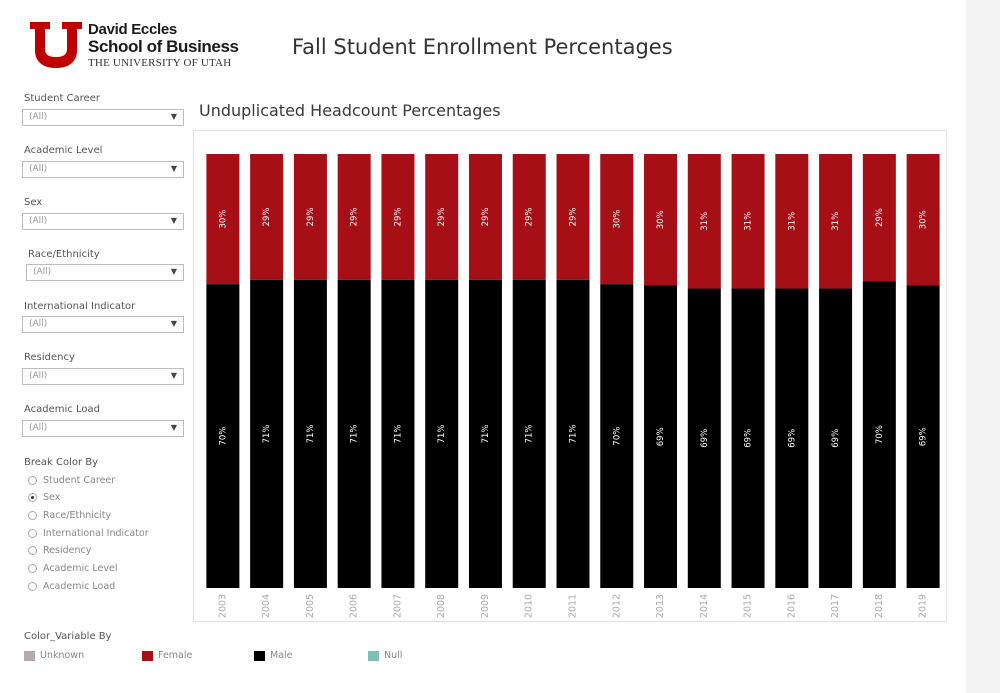 The height and width of the screenshot is (693, 1000). I want to click on bar-female-2018, so click(879, 218).